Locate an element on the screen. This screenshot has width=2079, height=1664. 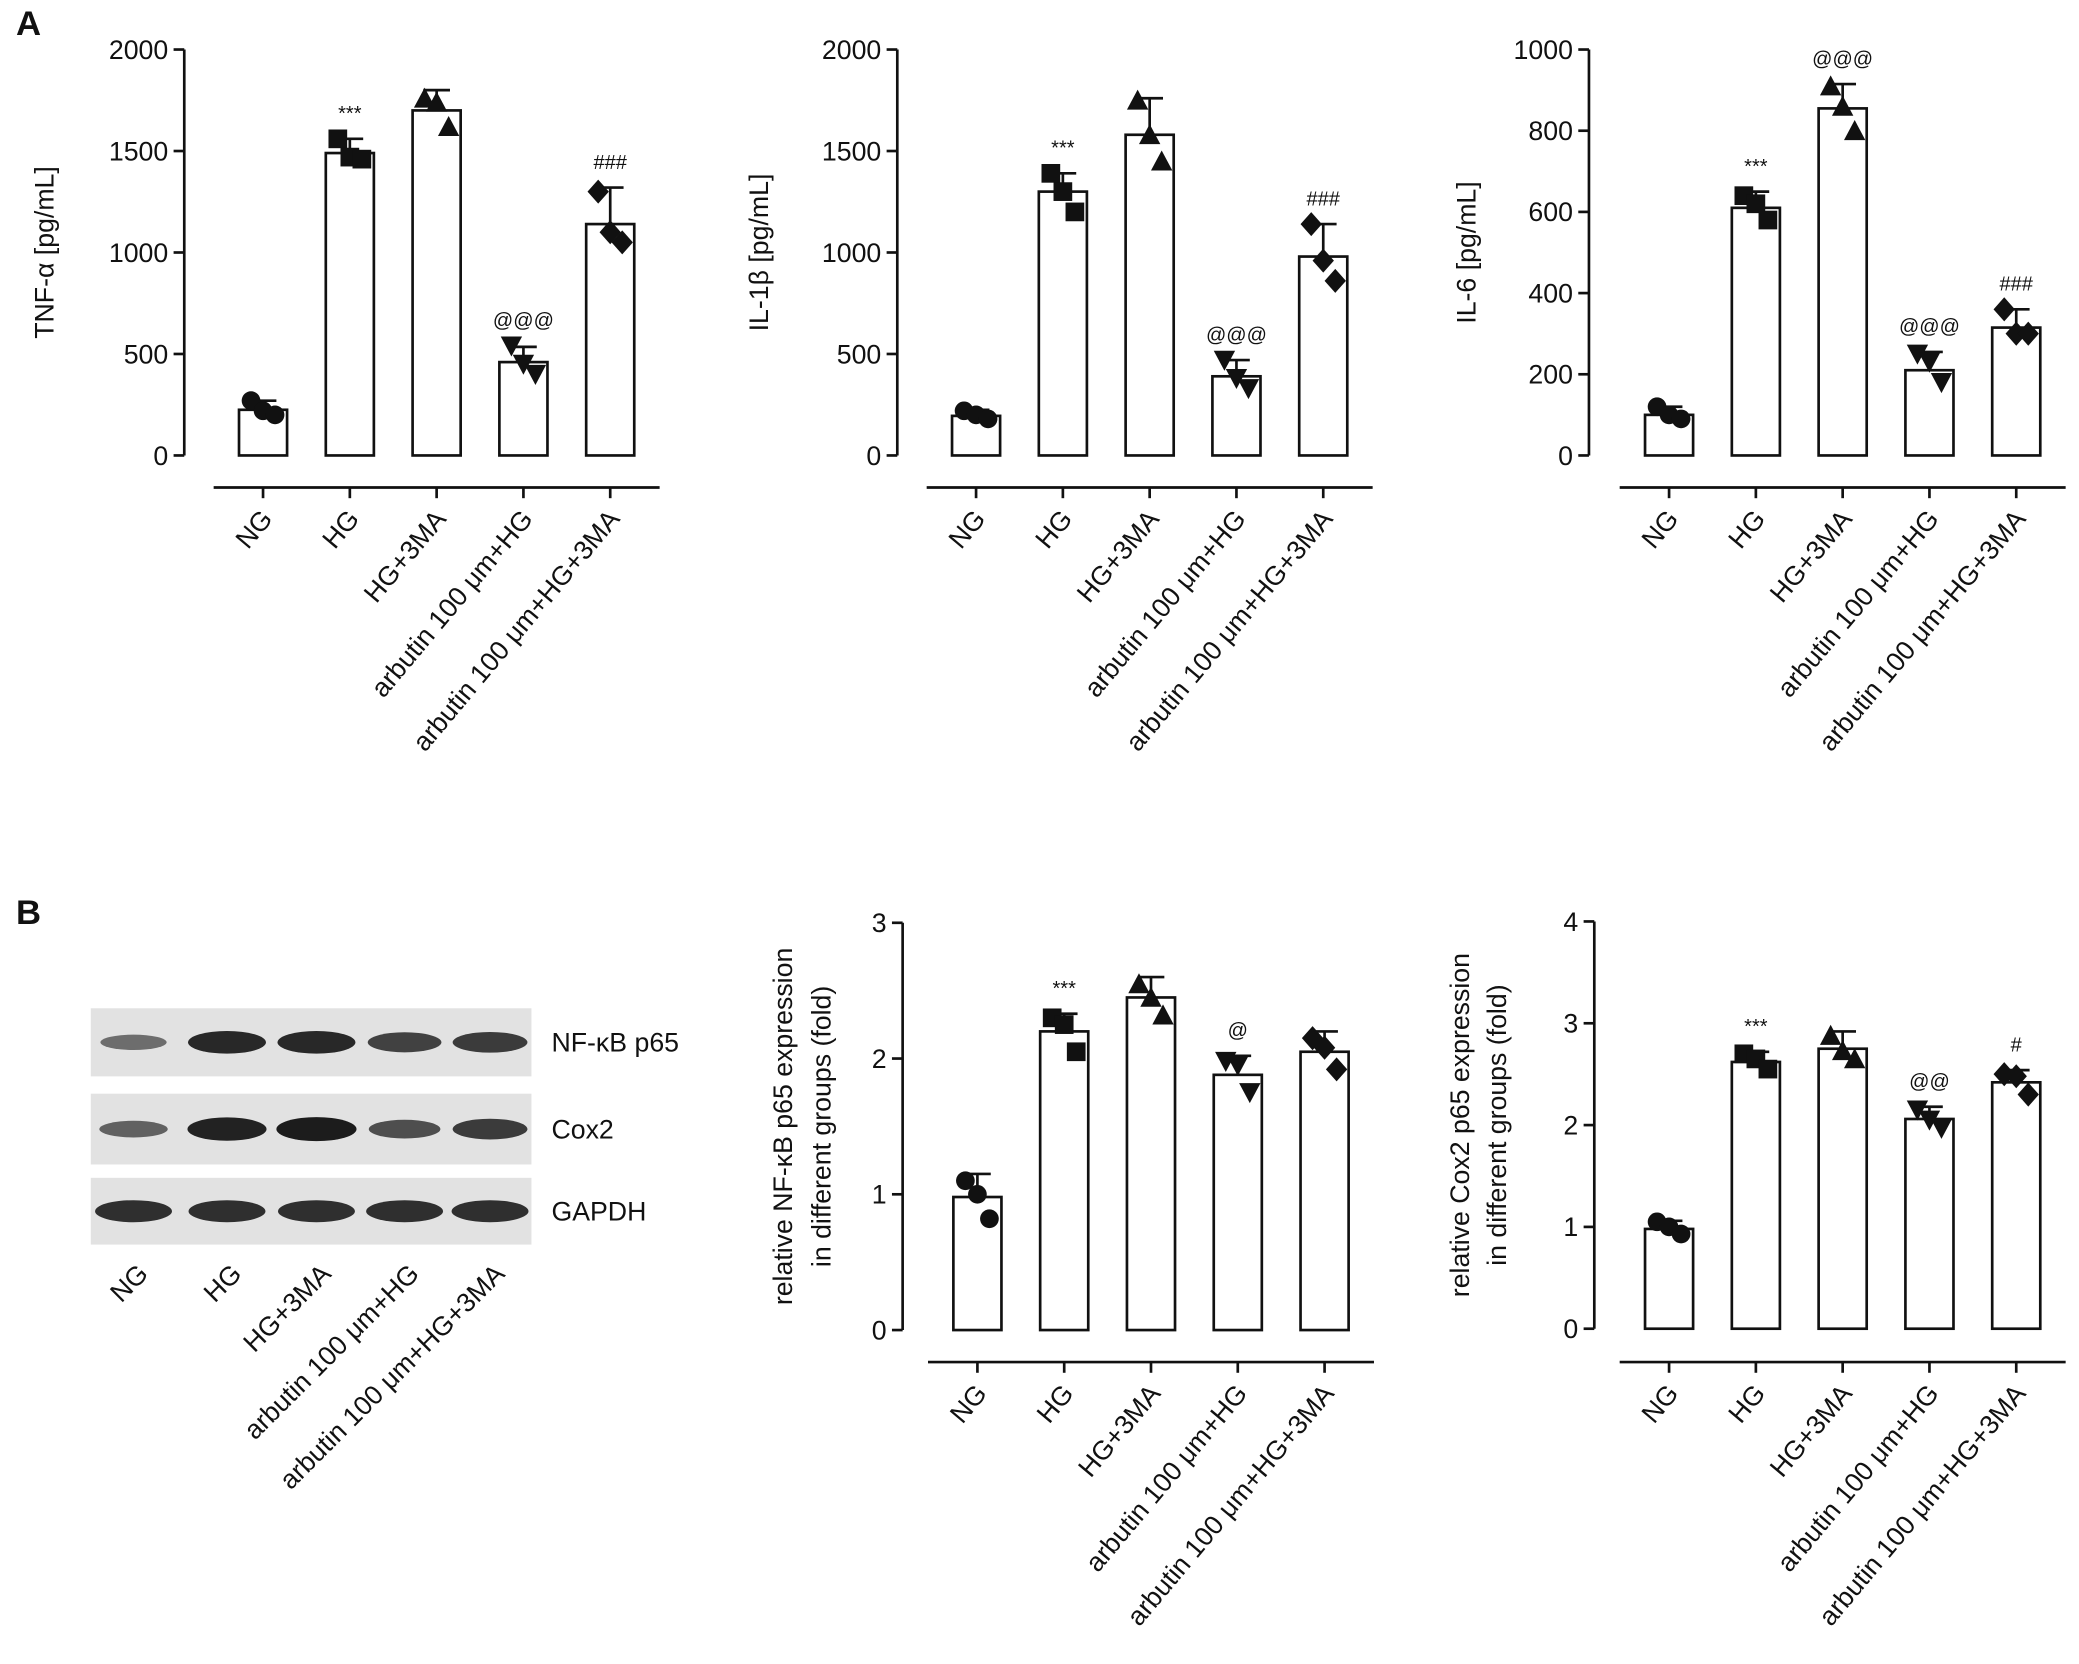
y-axis-label: IL-6 [pg/mL] is located at coordinates (1466, 252).